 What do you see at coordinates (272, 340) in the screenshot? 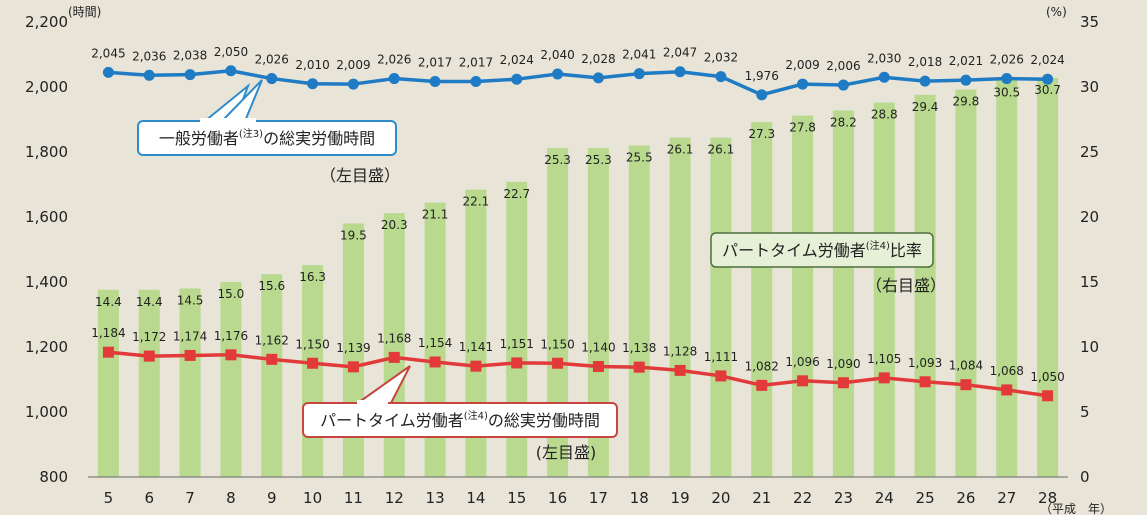
I see `point-label-part-time-9: 1,162` at bounding box center [272, 340].